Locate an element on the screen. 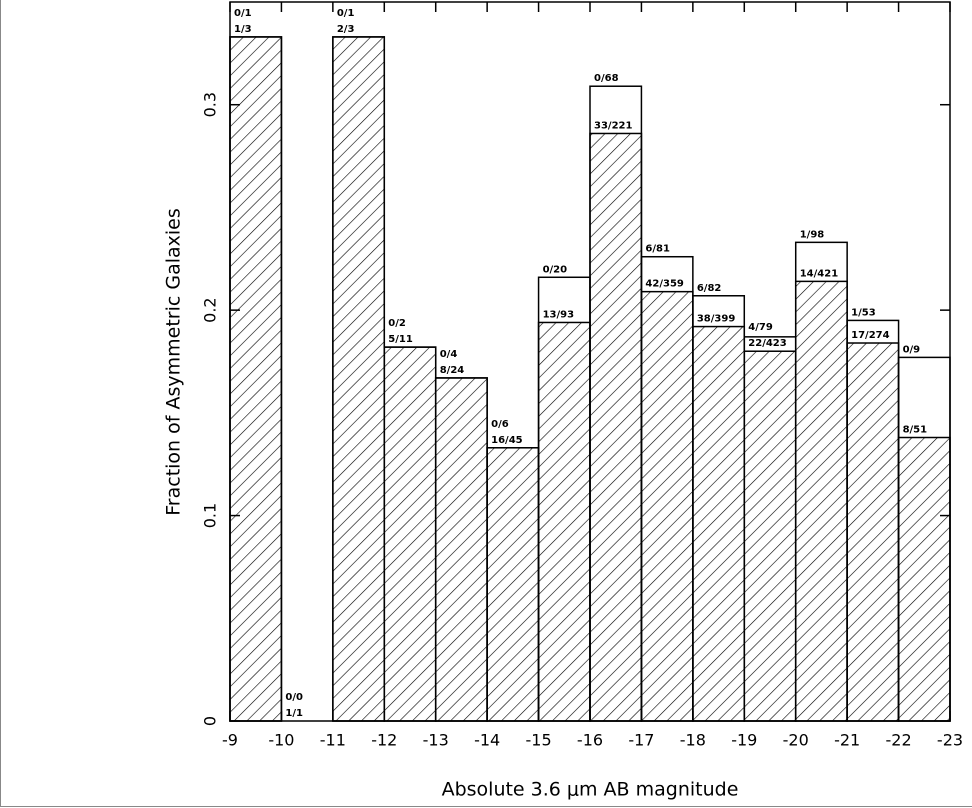 Image resolution: width=972 pixels, height=808 pixels. bar-label: 1/1 is located at coordinates (294, 713).